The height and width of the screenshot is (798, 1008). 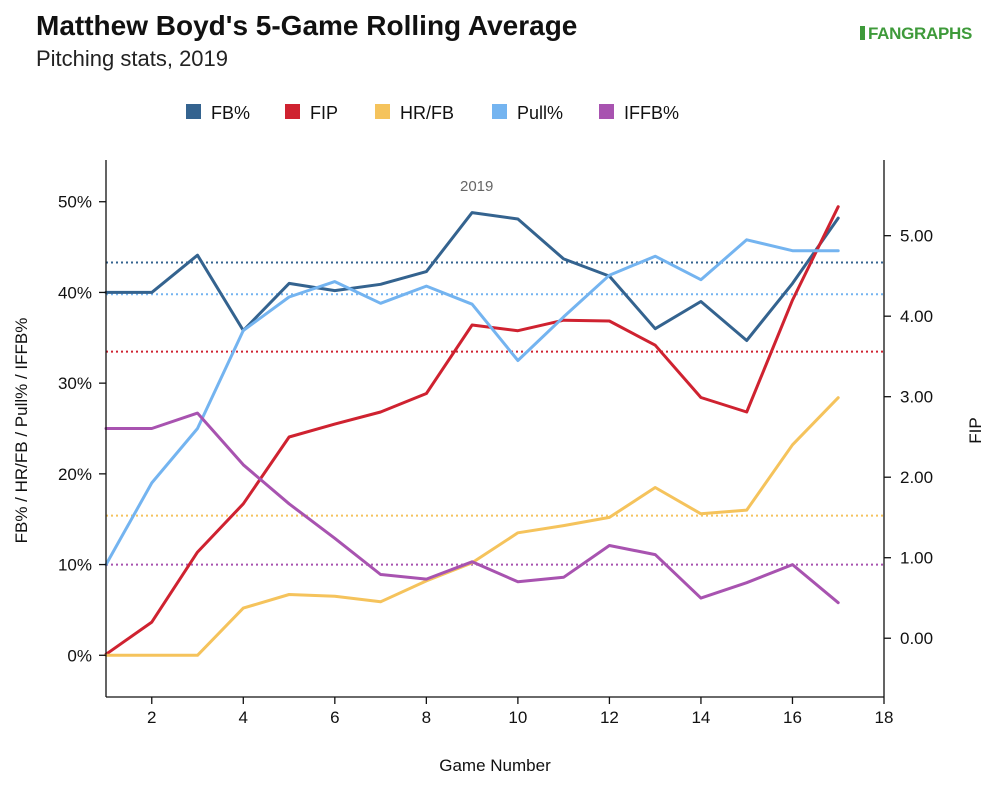 I want to click on legend-item-pull: Pull%, so click(x=527, y=113).